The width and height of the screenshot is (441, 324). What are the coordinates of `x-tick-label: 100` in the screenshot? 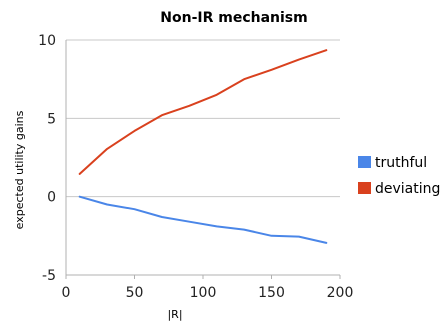 It's located at (203, 293).